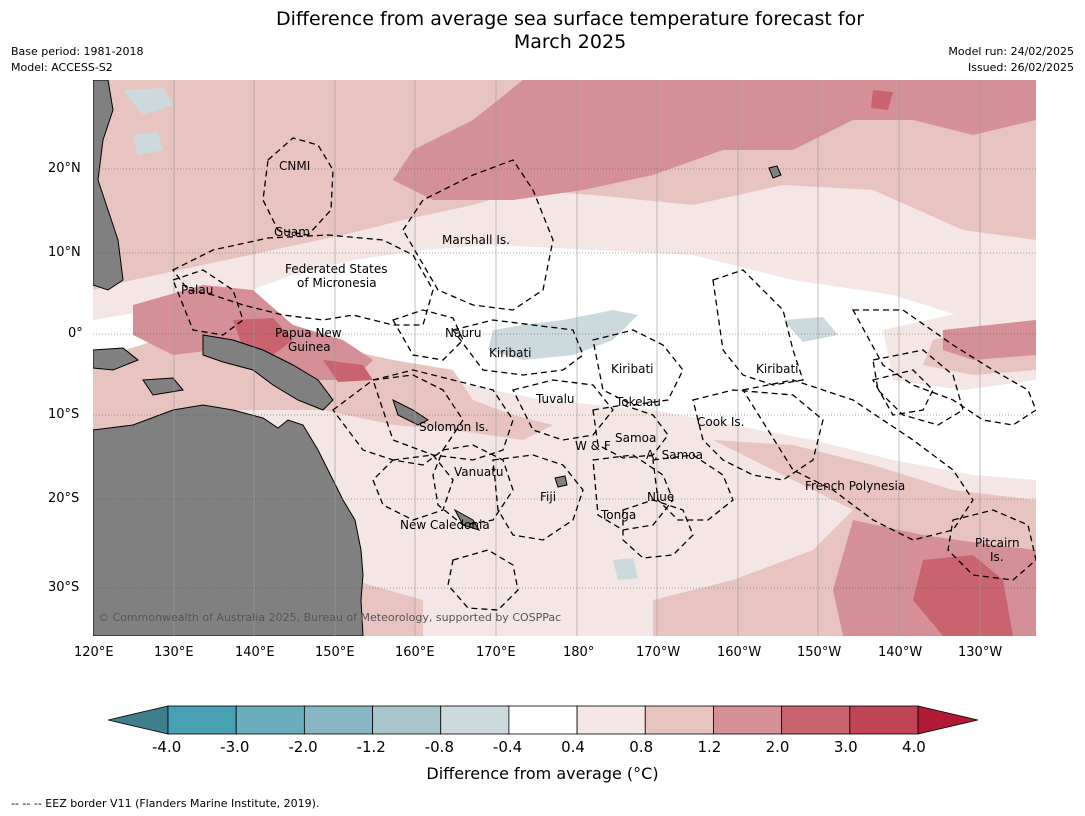 The image size is (1085, 816). What do you see at coordinates (777, 747) in the screenshot?
I see `colorbar-tick-label: 2.0` at bounding box center [777, 747].